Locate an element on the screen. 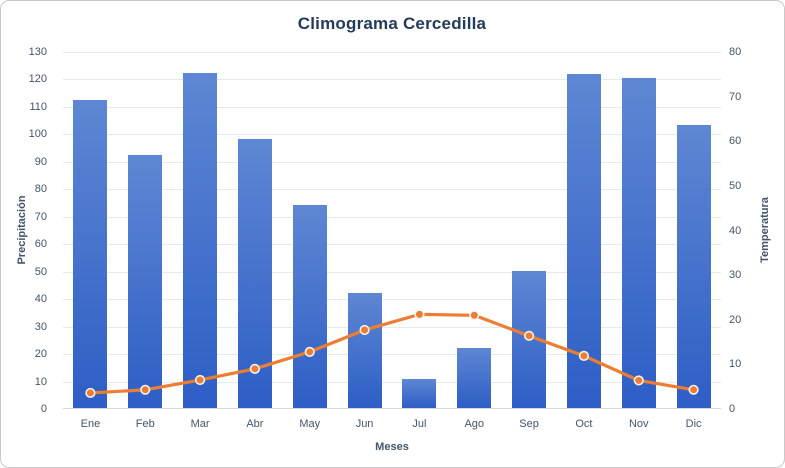 This screenshot has width=785, height=468. right-axis-tick: 10 is located at coordinates (735, 364).